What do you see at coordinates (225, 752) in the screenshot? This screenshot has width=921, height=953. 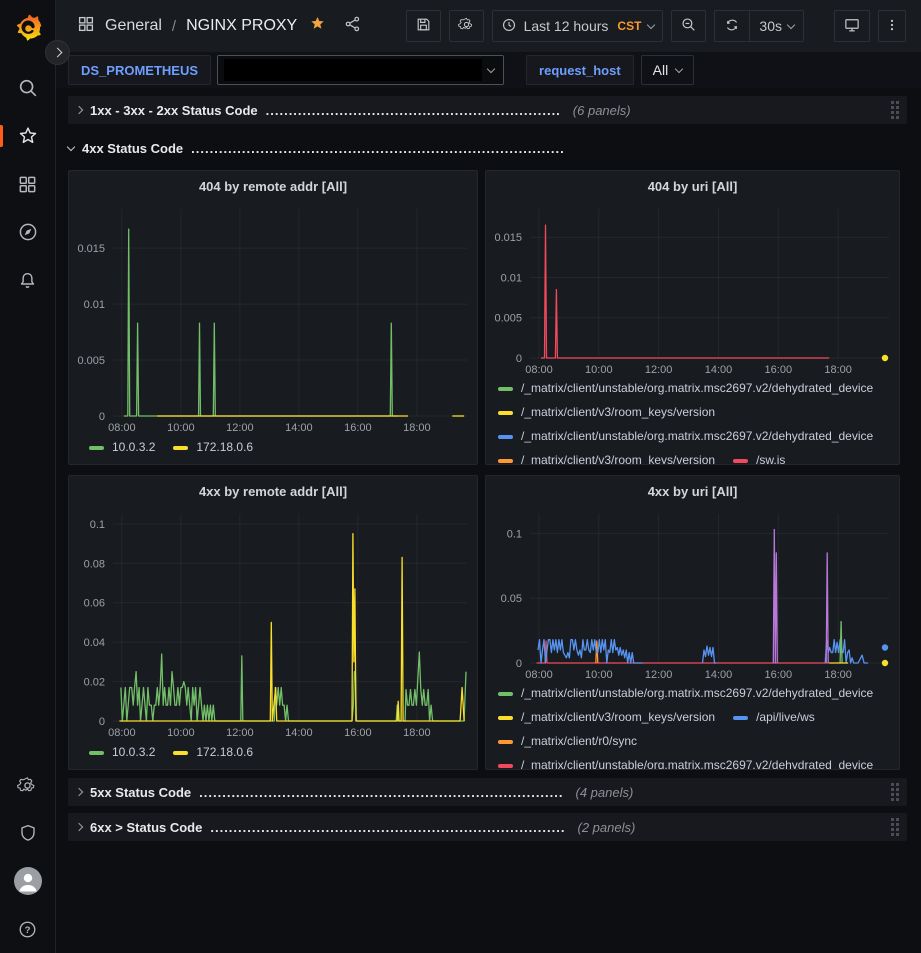 I see `legend-label: 172.18.0.6` at bounding box center [225, 752].